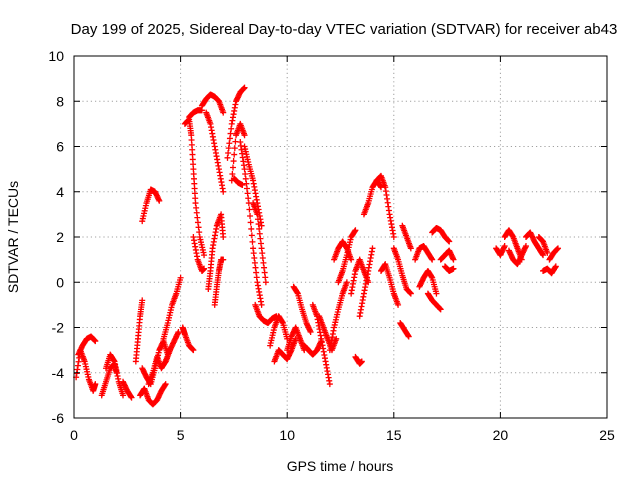 Image resolution: width=640 pixels, height=480 pixels. I want to click on y-tick-label: 0, so click(60, 282).